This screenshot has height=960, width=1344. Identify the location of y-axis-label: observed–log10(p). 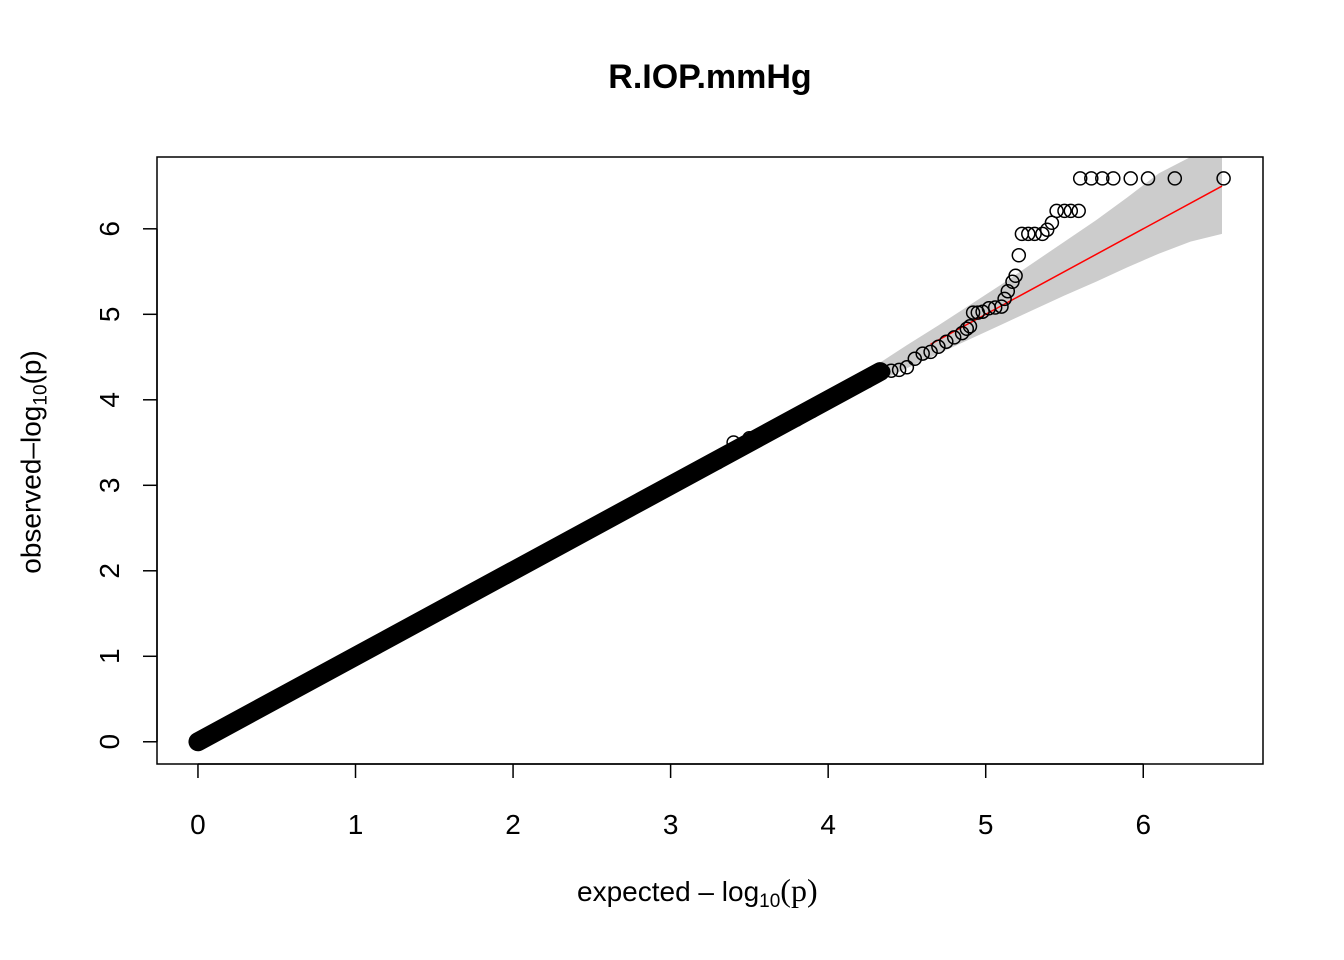
(34, 462).